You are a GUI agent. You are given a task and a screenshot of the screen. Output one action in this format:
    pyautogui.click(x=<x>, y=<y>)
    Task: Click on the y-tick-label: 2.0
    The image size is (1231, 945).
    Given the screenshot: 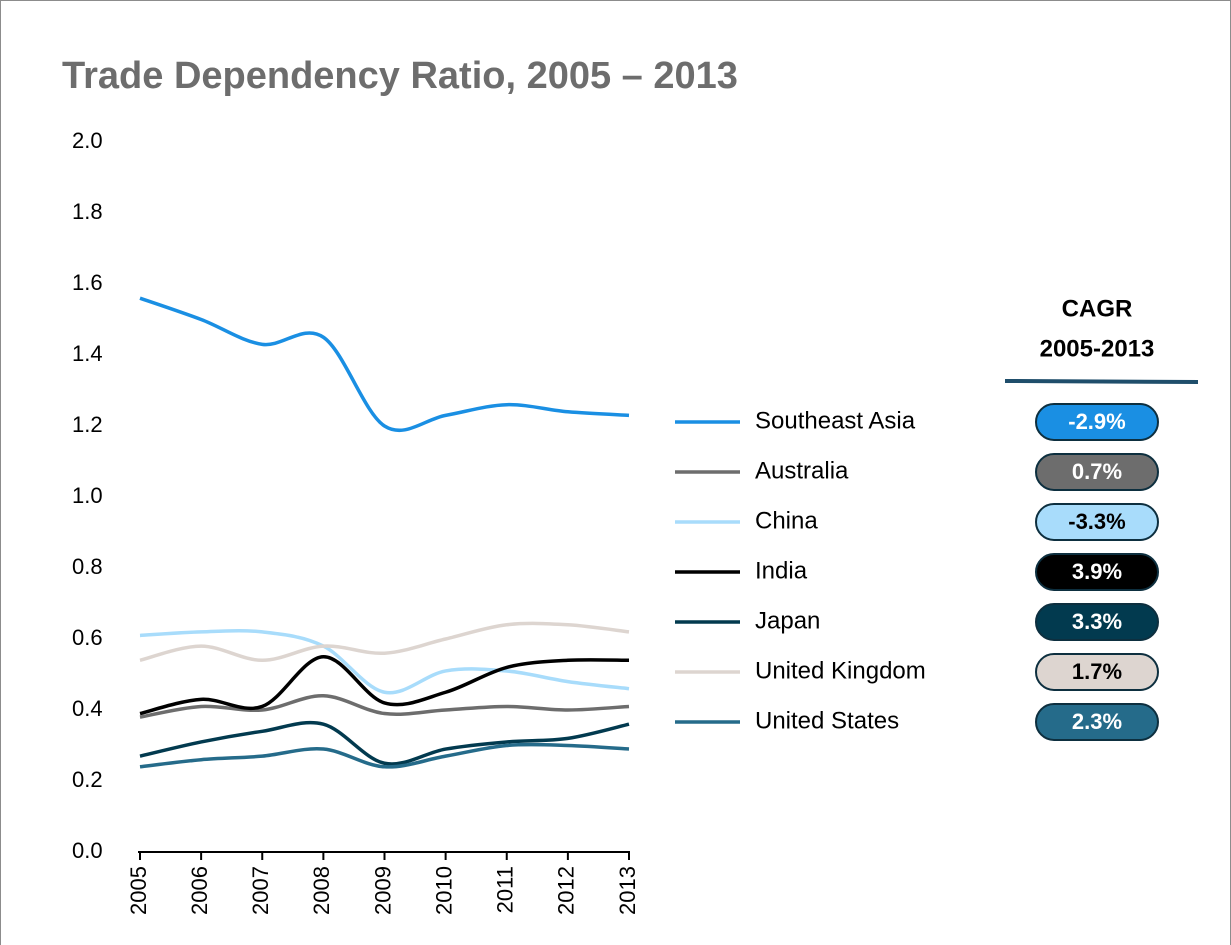 What is the action you would take?
    pyautogui.click(x=87, y=140)
    